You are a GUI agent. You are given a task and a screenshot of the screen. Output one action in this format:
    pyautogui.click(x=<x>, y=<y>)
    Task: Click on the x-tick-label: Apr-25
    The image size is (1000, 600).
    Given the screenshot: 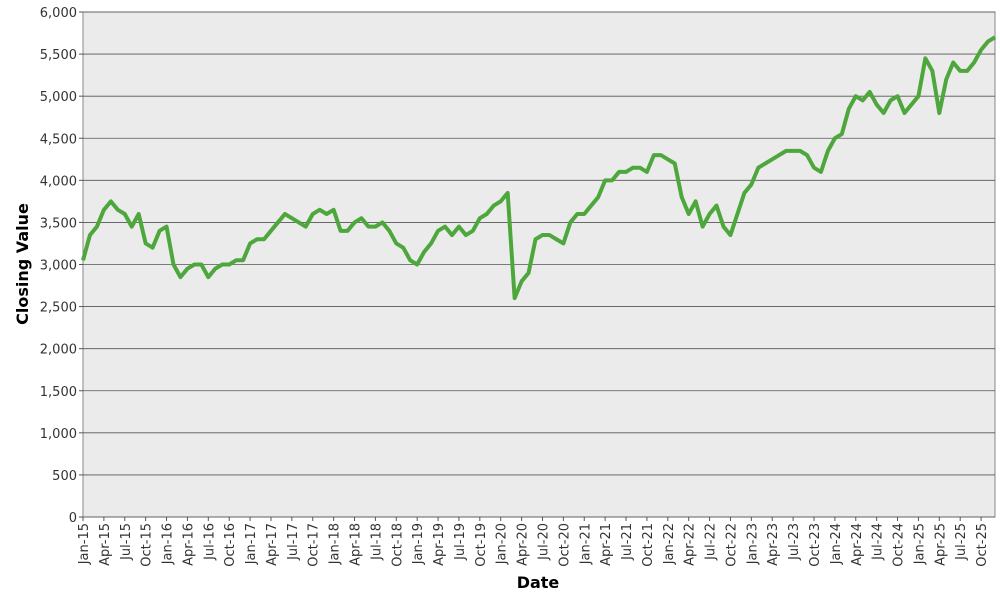 What is the action you would take?
    pyautogui.click(x=940, y=544)
    